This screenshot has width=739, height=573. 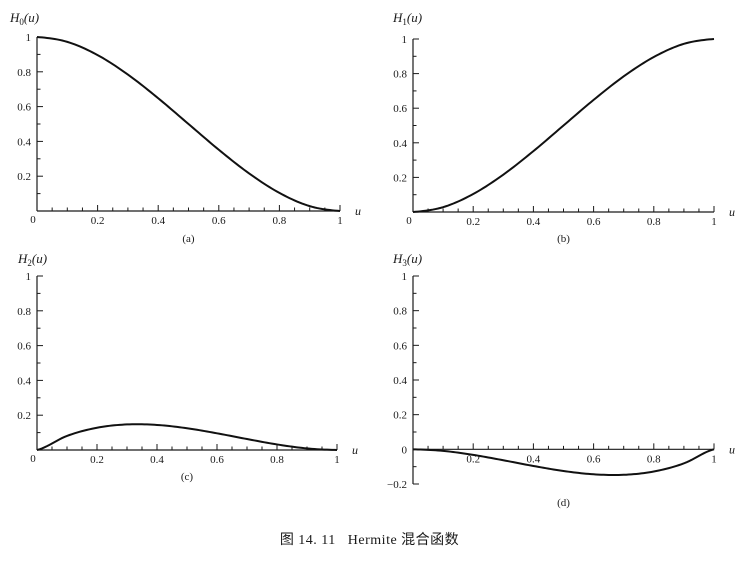 What do you see at coordinates (397, 485) in the screenshot?
I see `y-tick-label: −0.2` at bounding box center [397, 485].